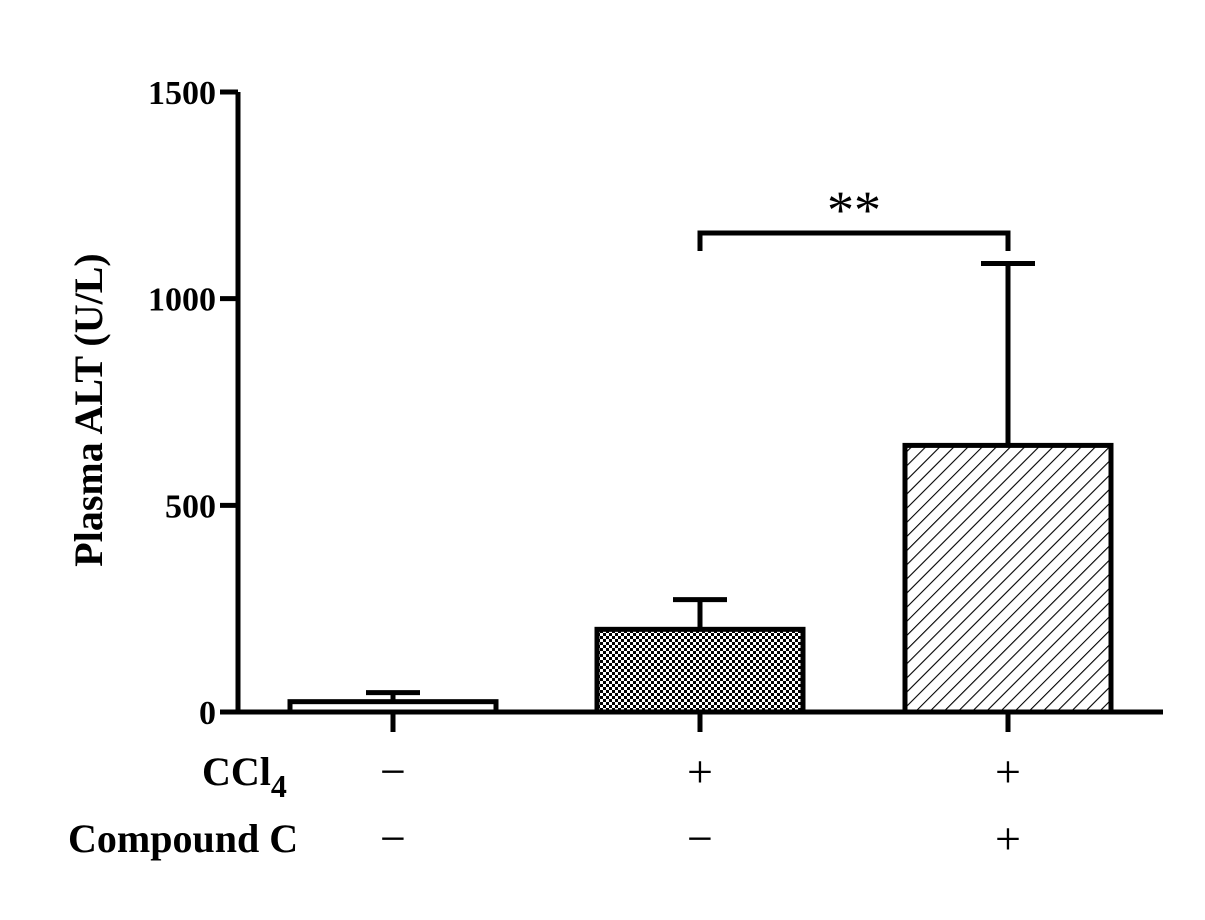 This screenshot has width=1205, height=920. I want to click on condition-label: Compound C, so click(183, 838).